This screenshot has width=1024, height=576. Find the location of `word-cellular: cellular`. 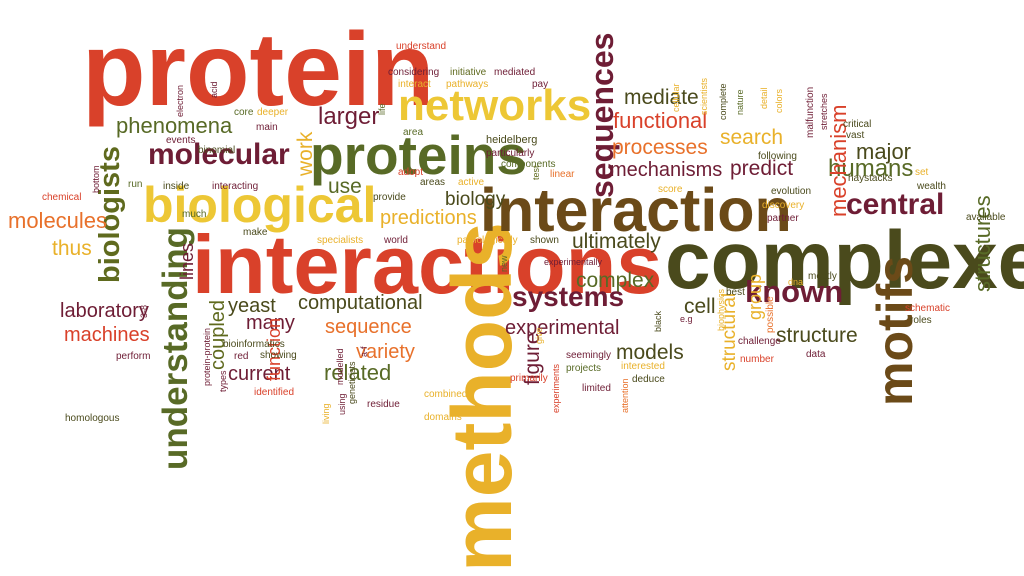

word-cellular: cellular is located at coordinates (676, 97).